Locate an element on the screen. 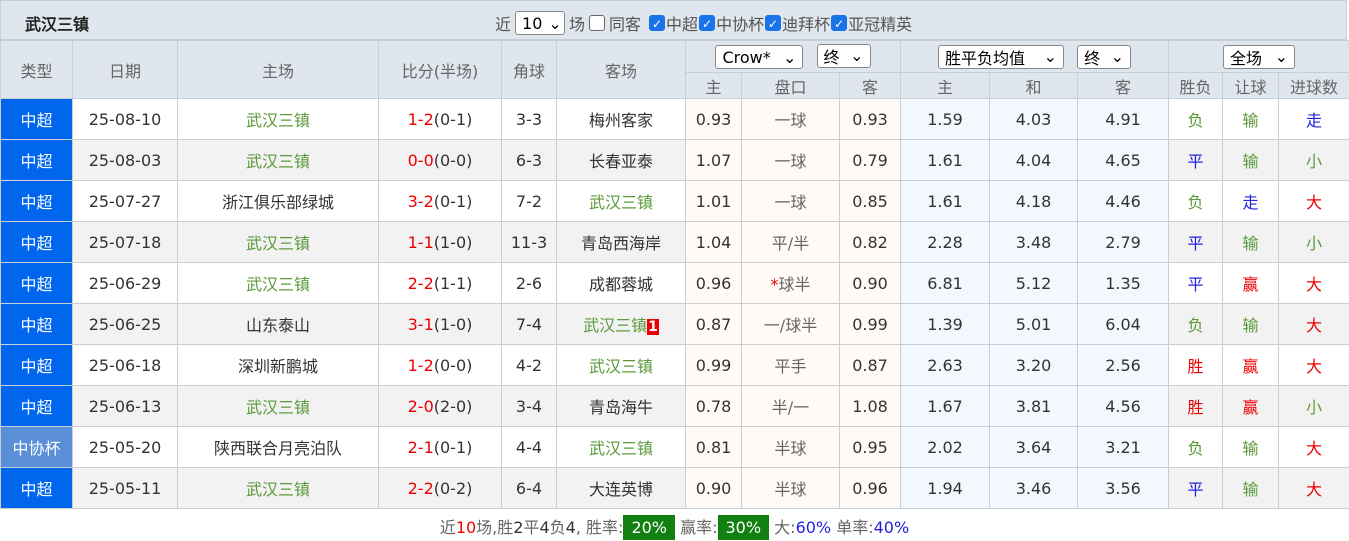  ah-company-select: Crow* ⌄ is located at coordinates (759, 57).